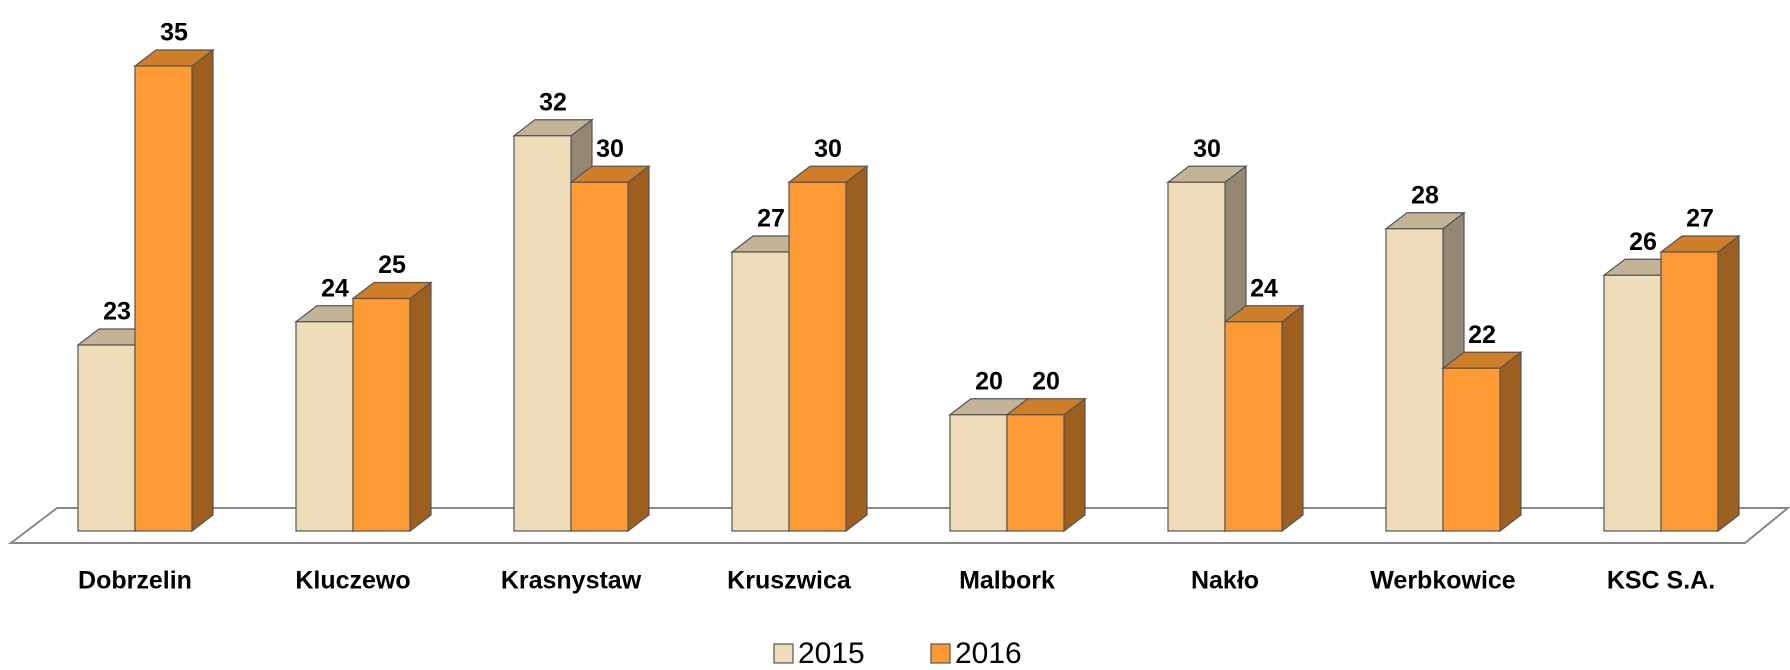  Describe the element at coordinates (1661, 581) in the screenshot. I see `x-tick-label: KSC S.A.` at that location.